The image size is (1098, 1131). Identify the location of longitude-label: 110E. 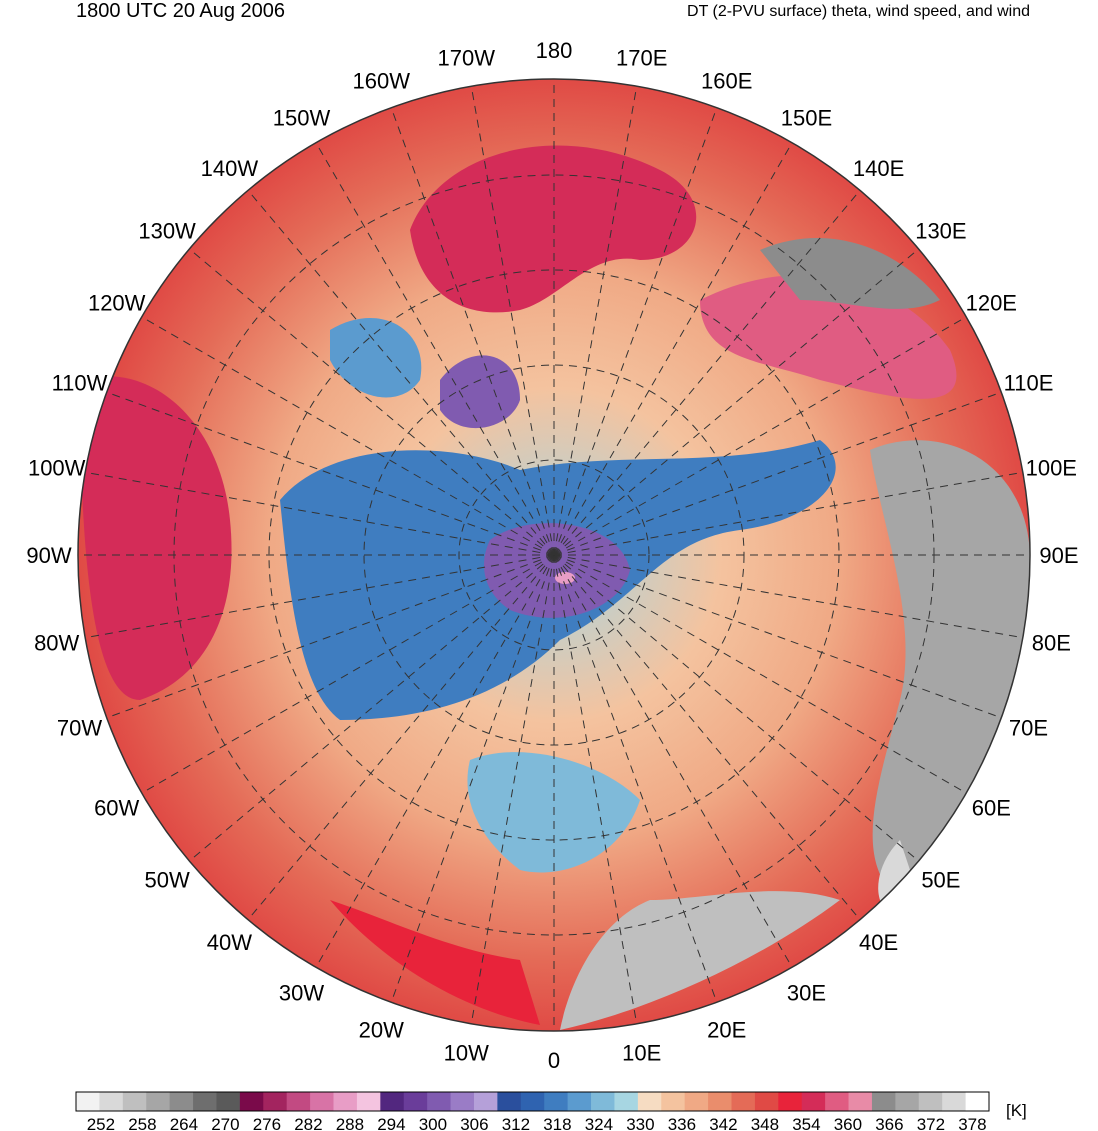
(1029, 382).